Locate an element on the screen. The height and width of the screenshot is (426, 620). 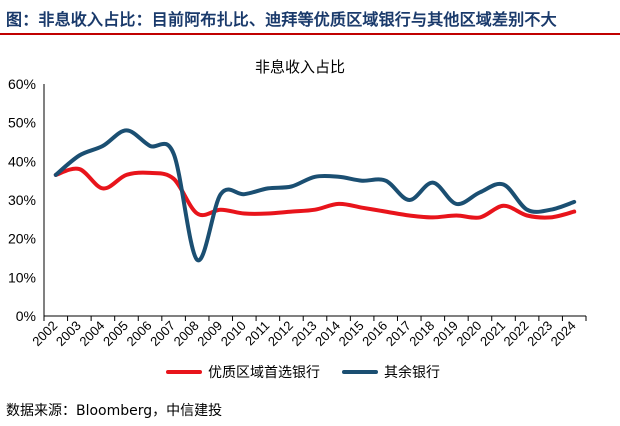
x-tick-label: 2023 is located at coordinates (539, 333).